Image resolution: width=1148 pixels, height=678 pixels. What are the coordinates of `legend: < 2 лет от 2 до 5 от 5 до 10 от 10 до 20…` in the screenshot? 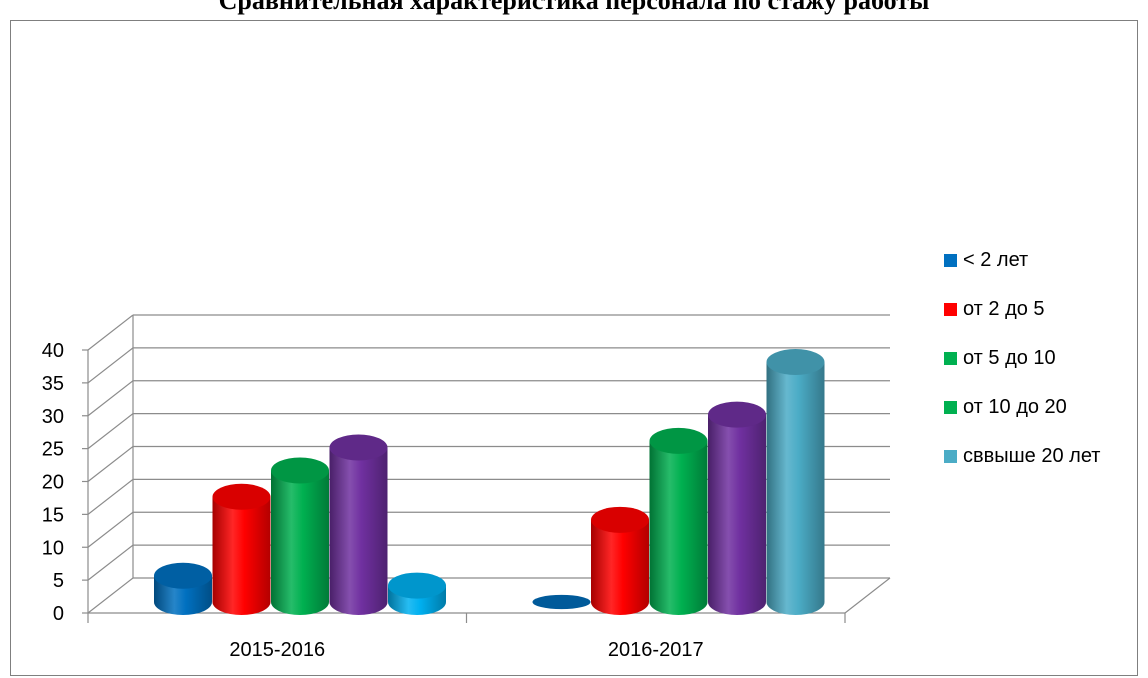 It's located at (1022, 358).